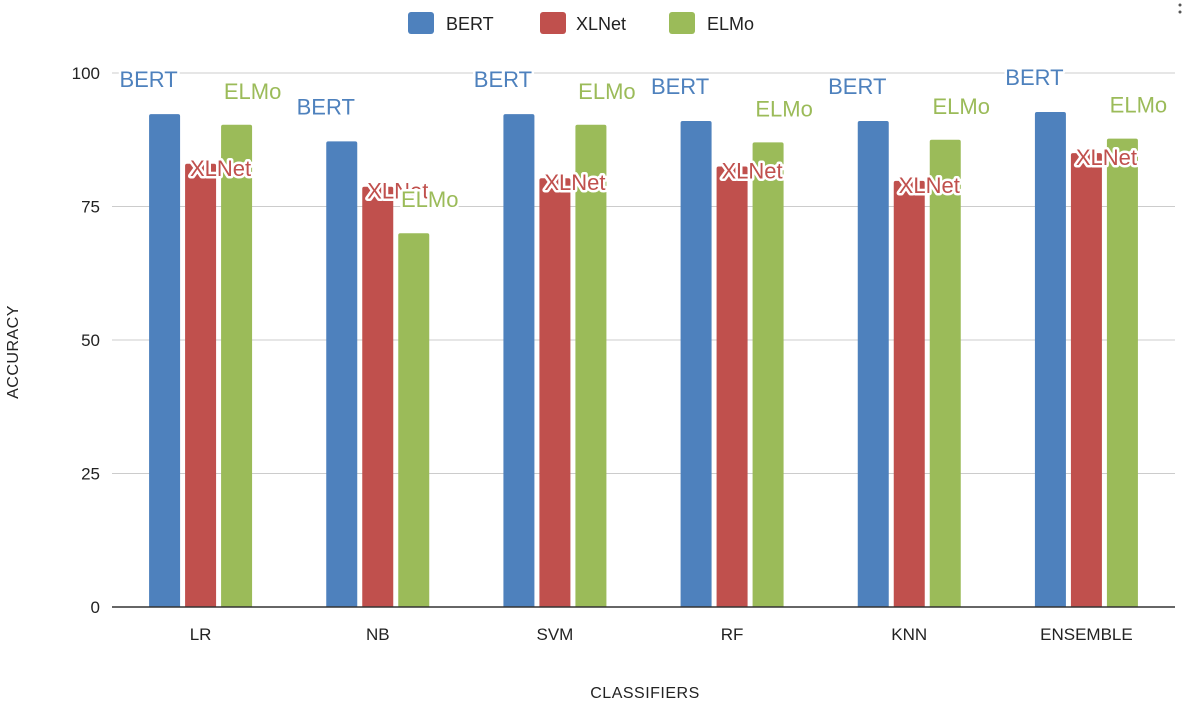 This screenshot has width=1185, height=709. I want to click on y-tick-label: 100, so click(86, 73).